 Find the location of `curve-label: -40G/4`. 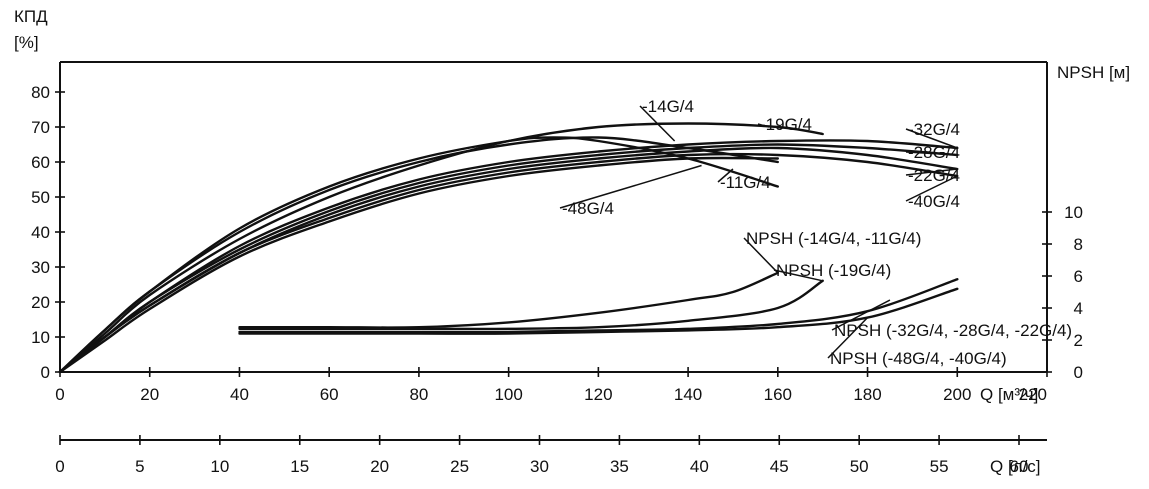

curve-label: -40G/4 is located at coordinates (934, 201).